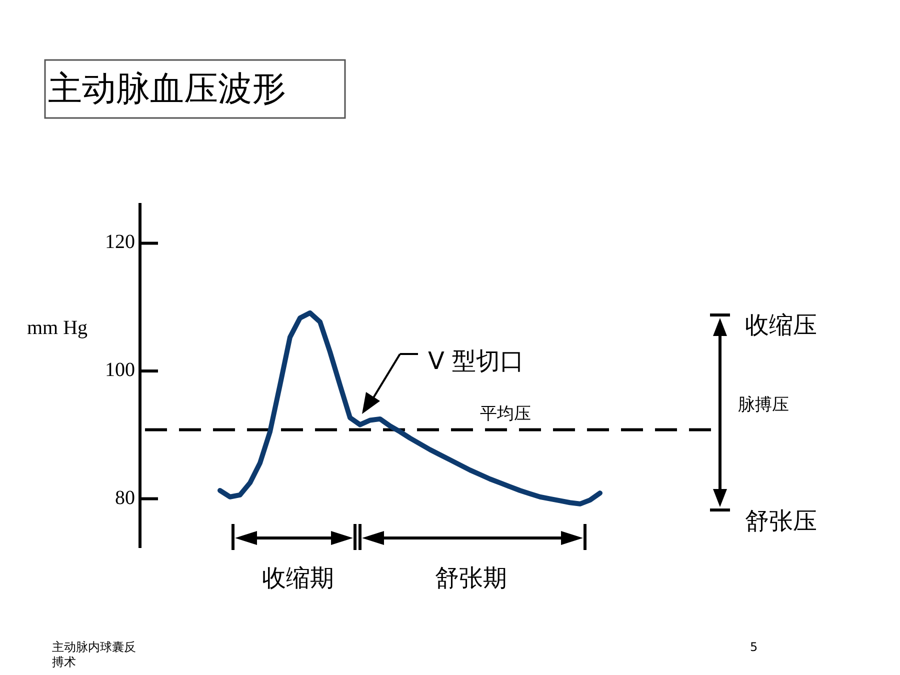 The height and width of the screenshot is (675, 900). What do you see at coordinates (119, 370) in the screenshot?
I see `y-tick-label: 100` at bounding box center [119, 370].